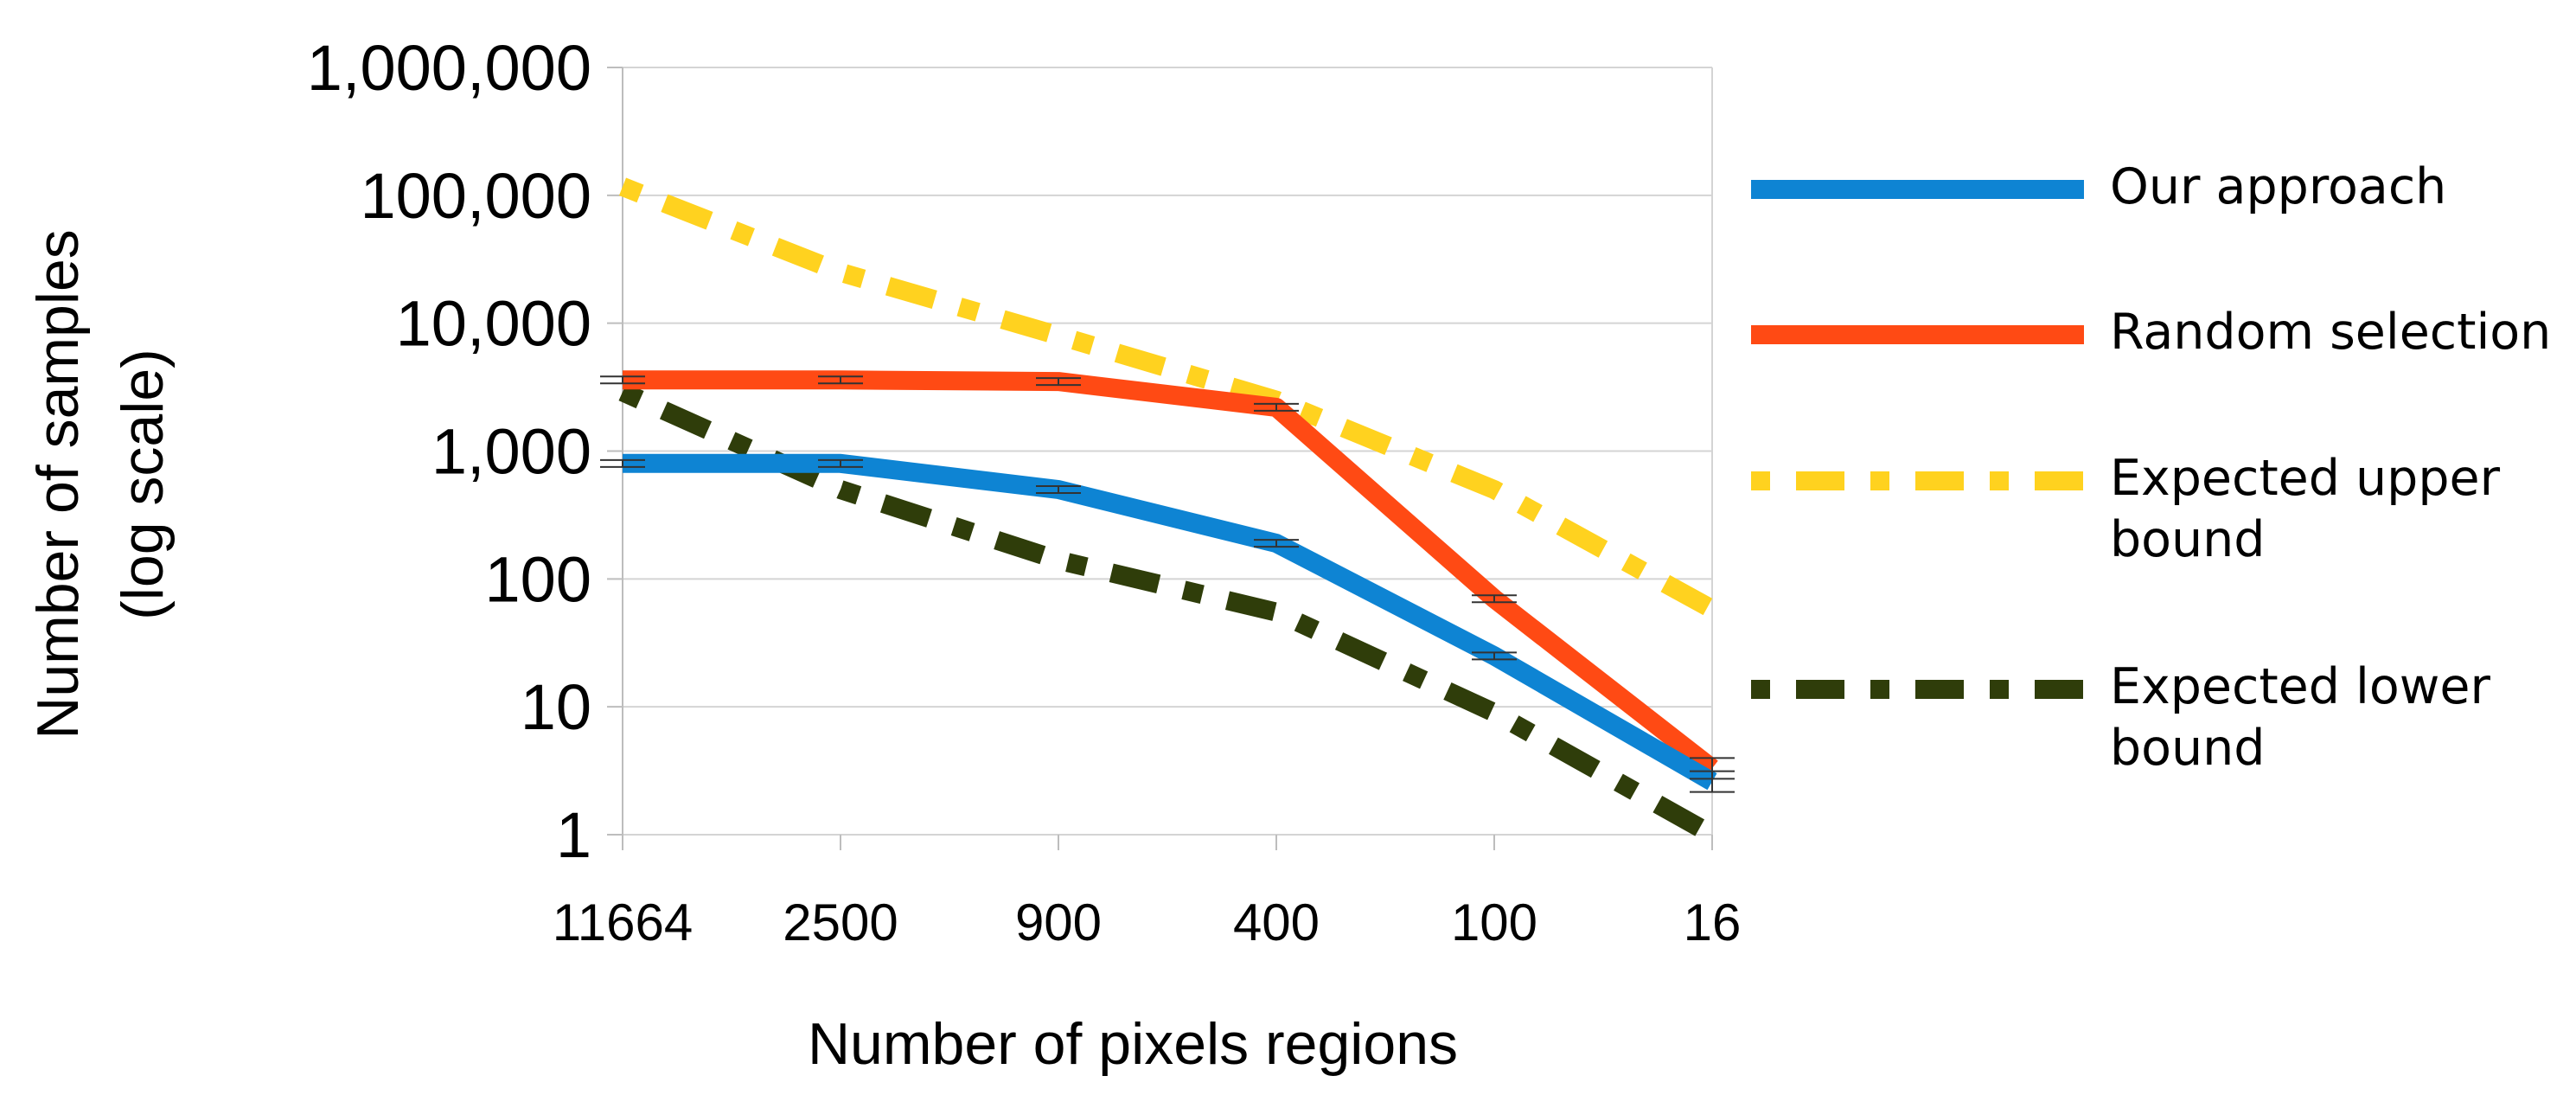 The height and width of the screenshot is (1108, 2576). What do you see at coordinates (2330, 332) in the screenshot?
I see `legend-label: Random selection` at bounding box center [2330, 332].